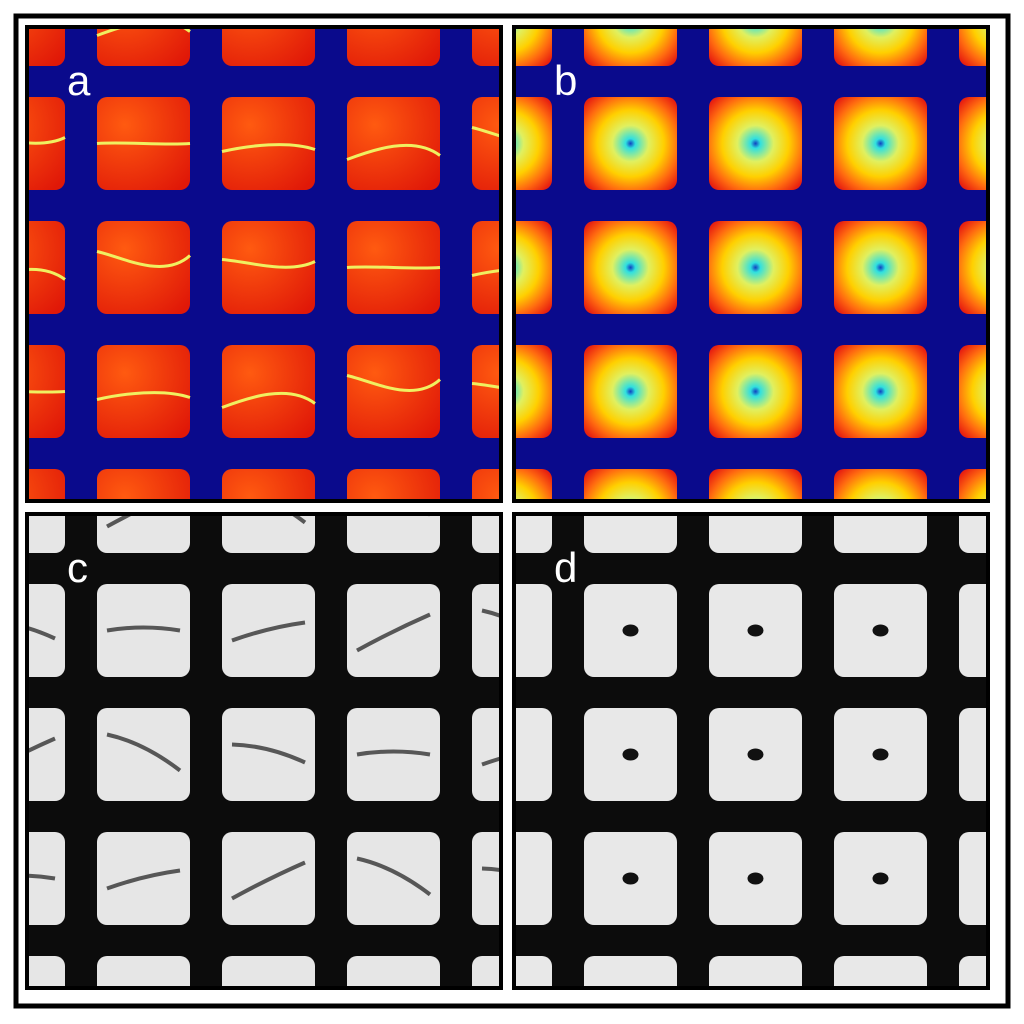 Image resolution: width=1024 pixels, height=1024 pixels. What do you see at coordinates (79, 80) in the screenshot?
I see `panel-label: a` at bounding box center [79, 80].